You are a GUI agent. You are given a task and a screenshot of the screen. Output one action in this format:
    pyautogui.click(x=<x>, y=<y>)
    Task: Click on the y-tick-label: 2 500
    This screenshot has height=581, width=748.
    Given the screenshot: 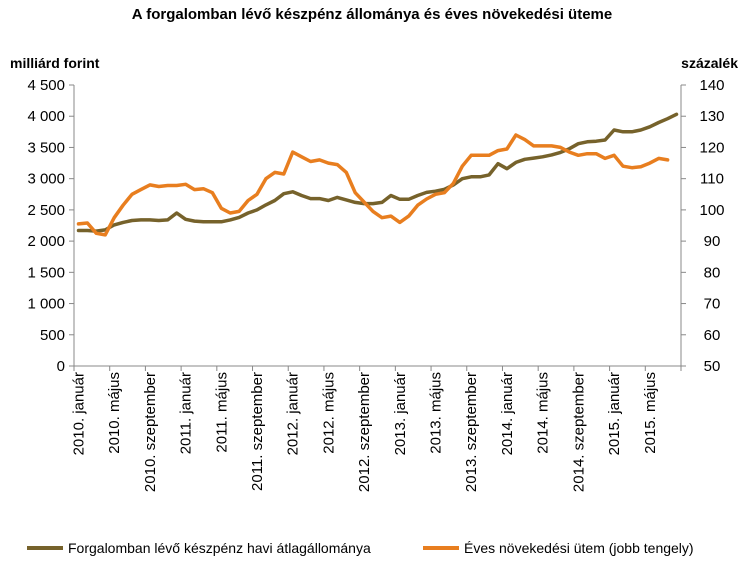 What is the action you would take?
    pyautogui.click(x=46, y=210)
    